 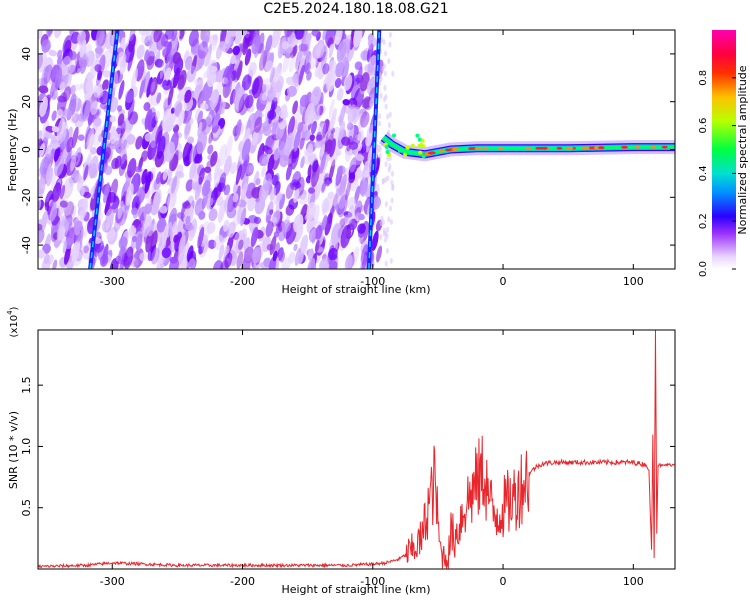 I want to click on spec-xtick-label: -200, so click(x=242, y=281).